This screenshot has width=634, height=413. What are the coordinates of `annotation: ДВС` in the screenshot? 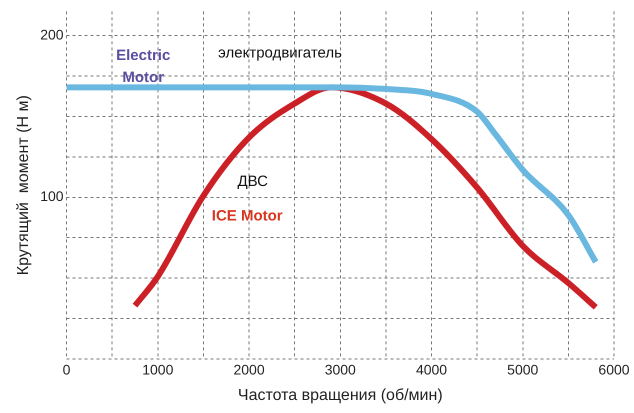 It's located at (252, 181).